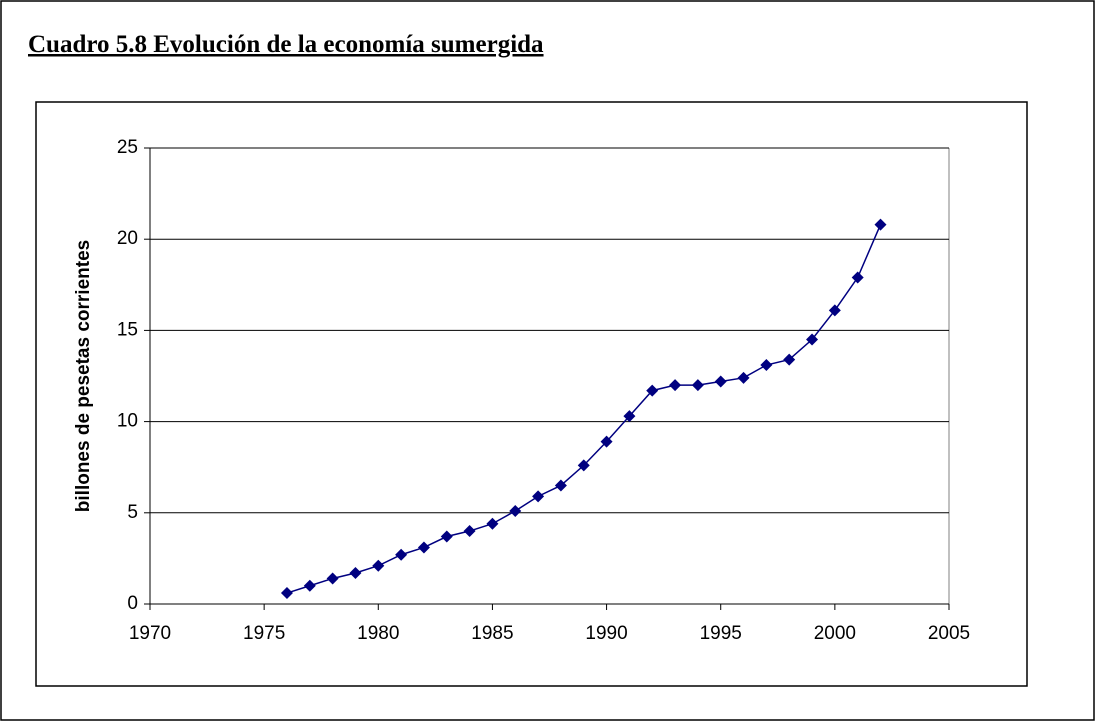  What do you see at coordinates (127, 329) in the screenshot?
I see `y-tick-label: 15` at bounding box center [127, 329].